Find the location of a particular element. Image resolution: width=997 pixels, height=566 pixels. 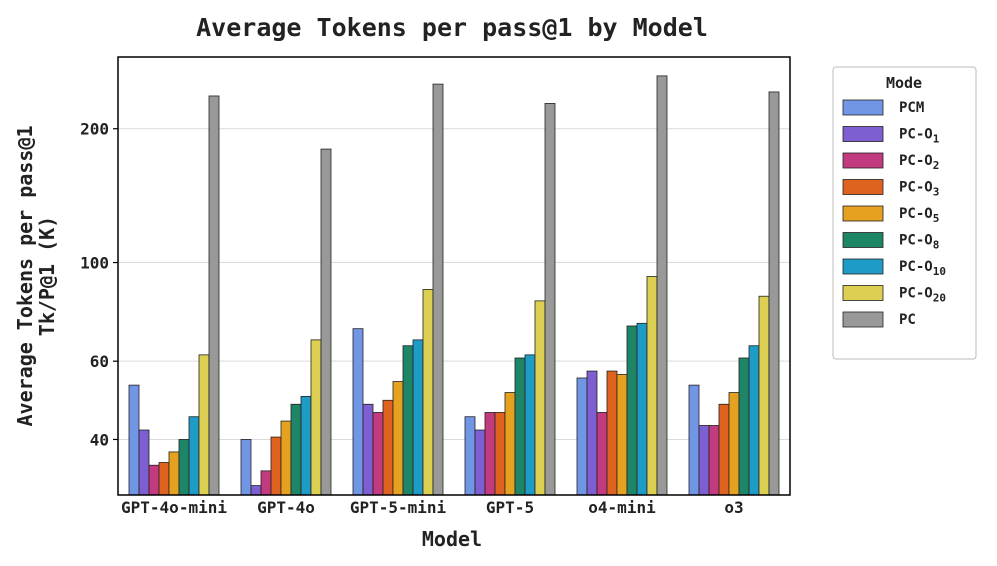

bar-pc-o8-gpt-5-mini is located at coordinates (408, 420).